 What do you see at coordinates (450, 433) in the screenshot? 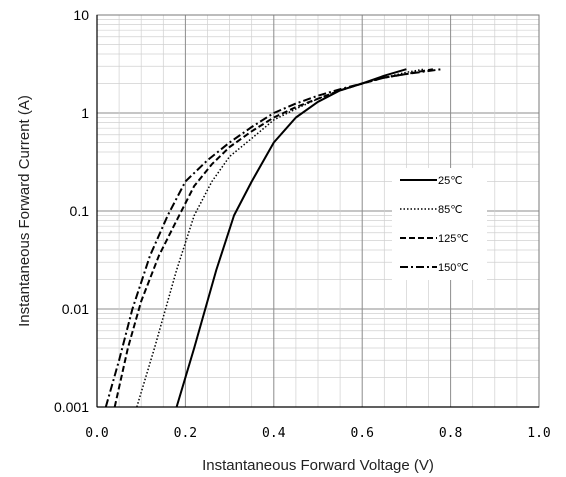
I see `x-tick-label: 0.8` at bounding box center [450, 433].